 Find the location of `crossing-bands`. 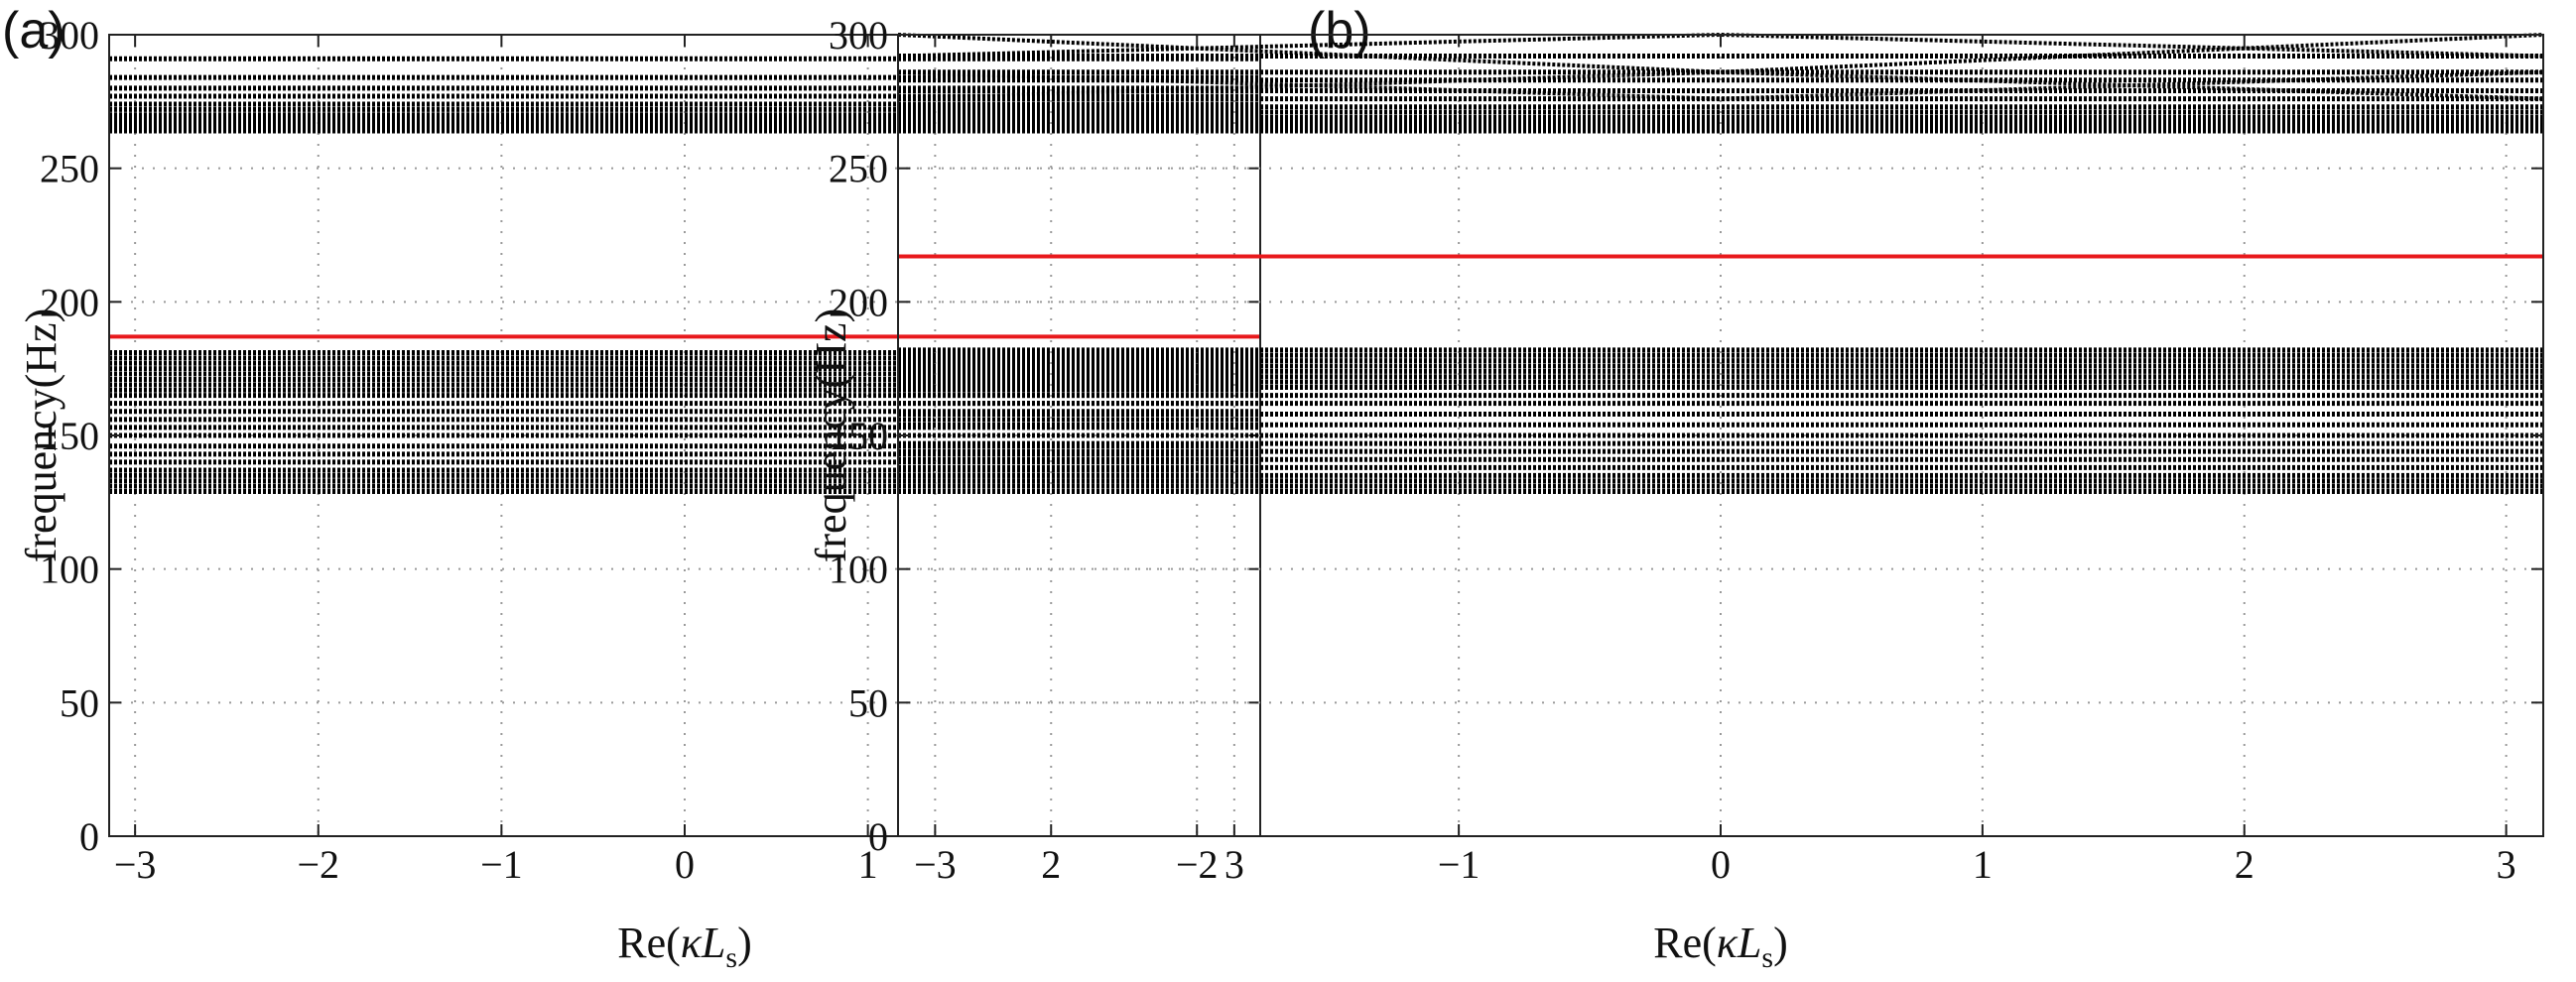

crossing-bands is located at coordinates (1721, 66).